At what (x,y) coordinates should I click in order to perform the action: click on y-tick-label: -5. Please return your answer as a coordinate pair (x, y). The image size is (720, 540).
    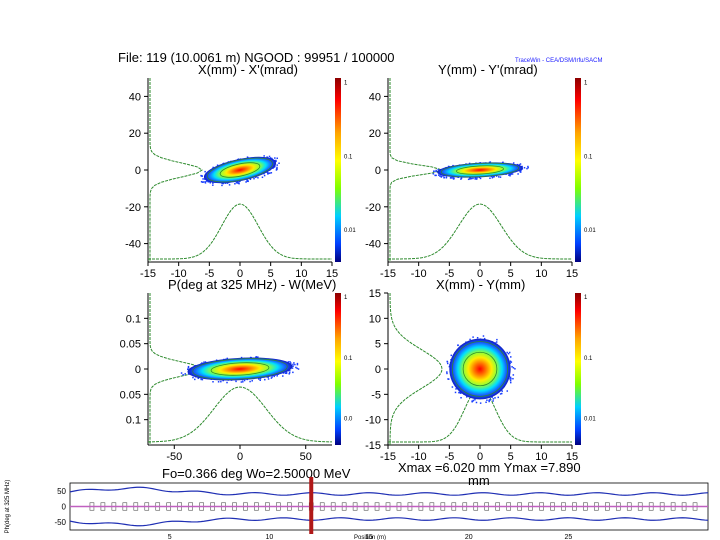
    Looking at the image, I should click on (376, 395).